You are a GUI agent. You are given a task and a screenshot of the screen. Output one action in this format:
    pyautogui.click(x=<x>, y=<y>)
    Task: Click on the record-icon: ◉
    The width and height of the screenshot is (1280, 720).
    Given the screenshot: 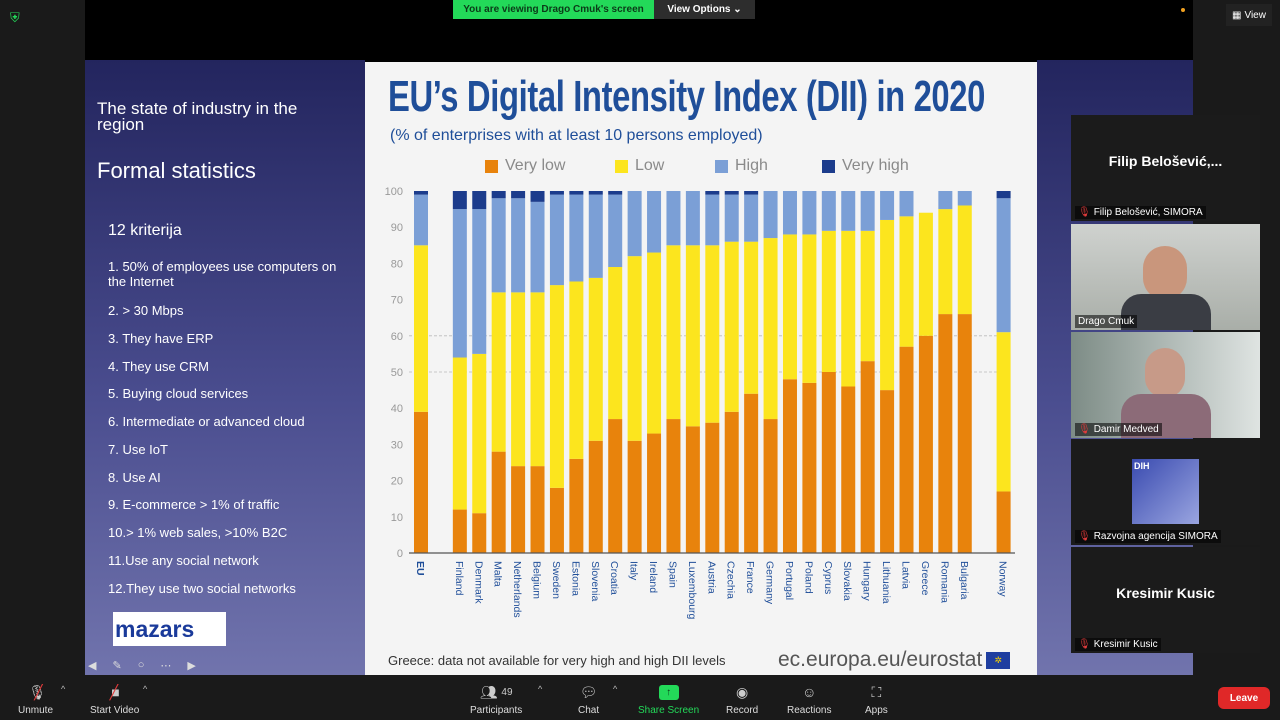 What is the action you would take?
    pyautogui.click(x=742, y=691)
    